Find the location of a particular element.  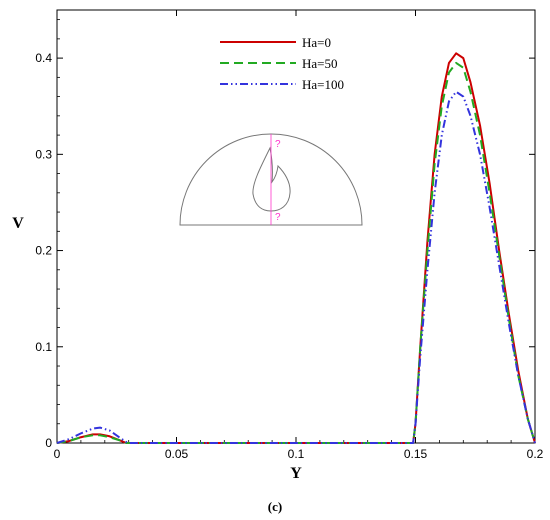

inset-flame-body is located at coordinates (271, 179).